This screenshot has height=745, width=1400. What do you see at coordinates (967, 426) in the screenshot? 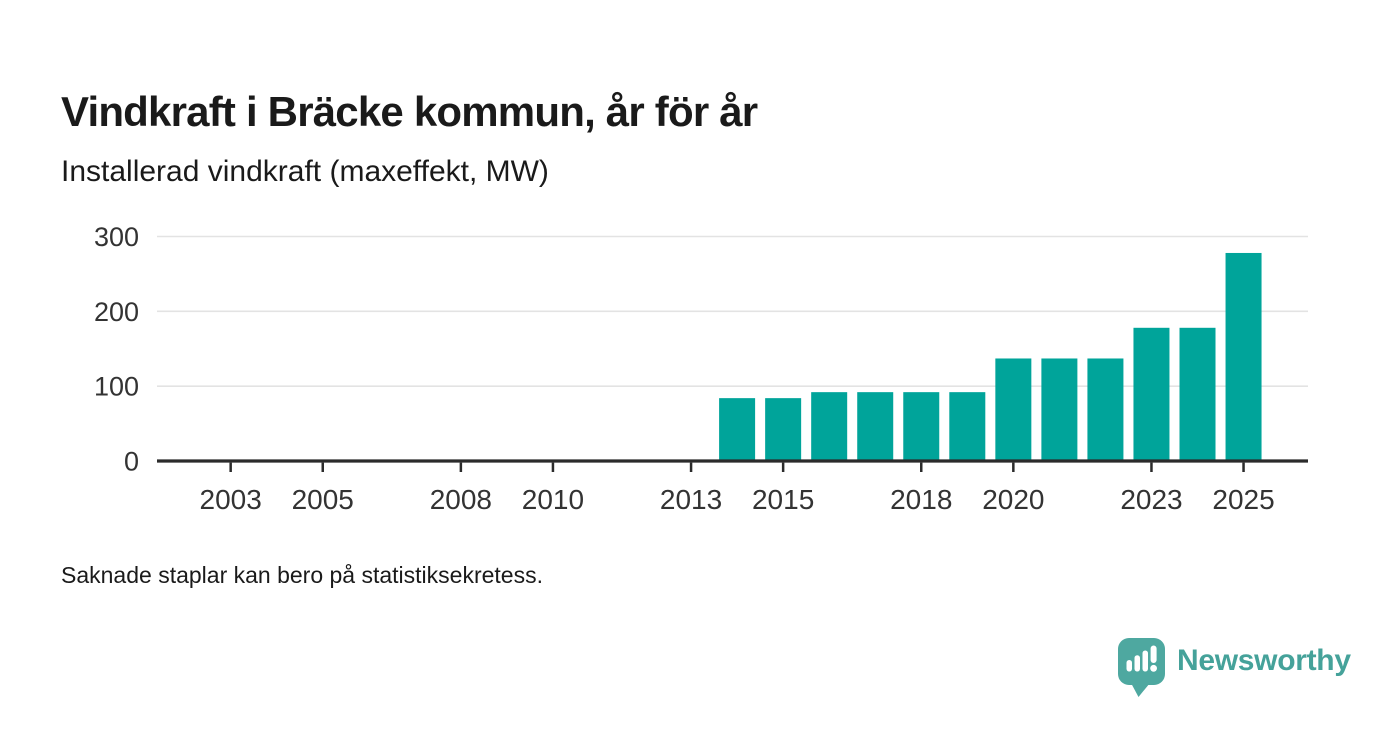
I see `bar-2019` at bounding box center [967, 426].